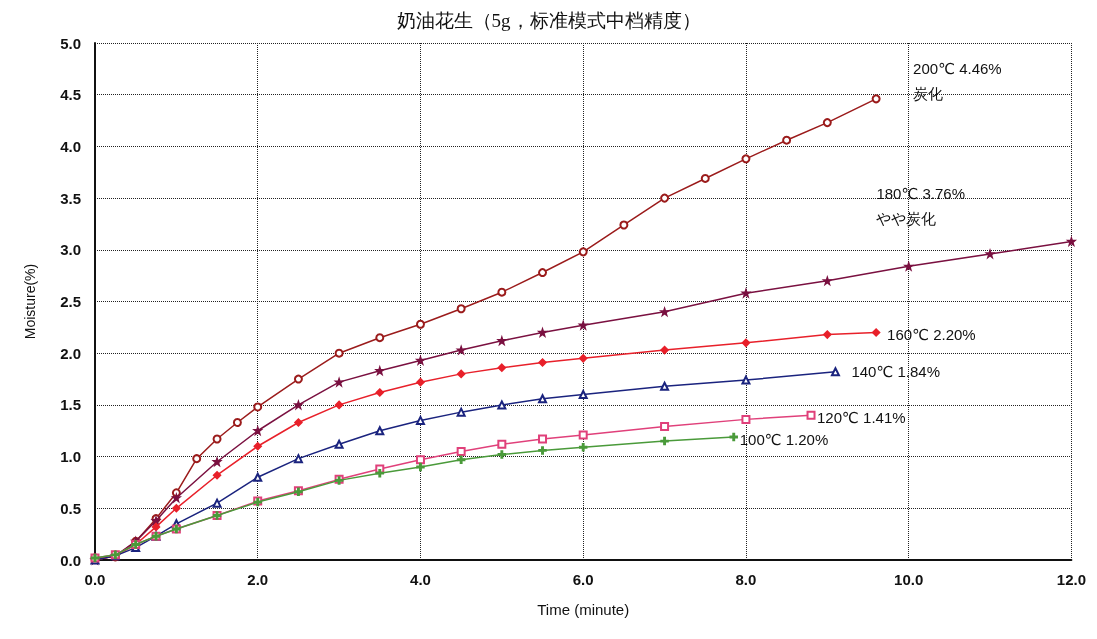 This screenshot has width=1097, height=639. I want to click on chart-title: 奶油花生（5g，标准模式中档精度）, so click(548, 20).